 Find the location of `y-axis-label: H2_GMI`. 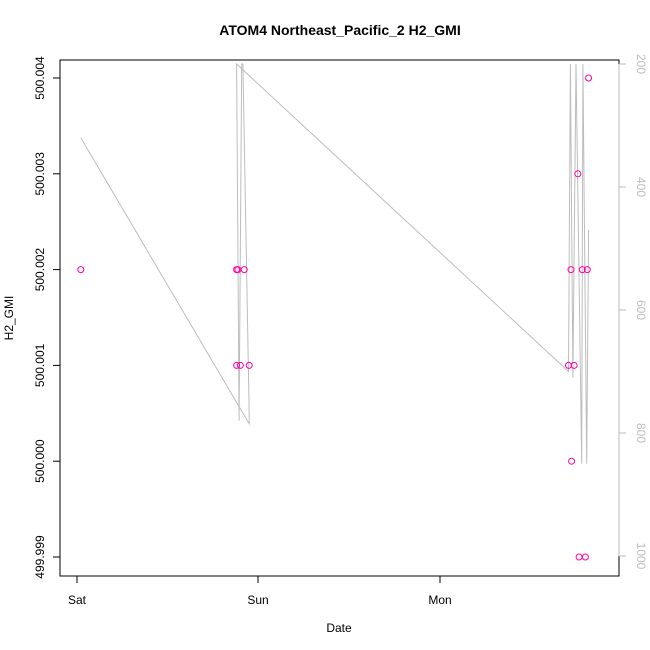

y-axis-label: H2_GMI is located at coordinates (9, 318).